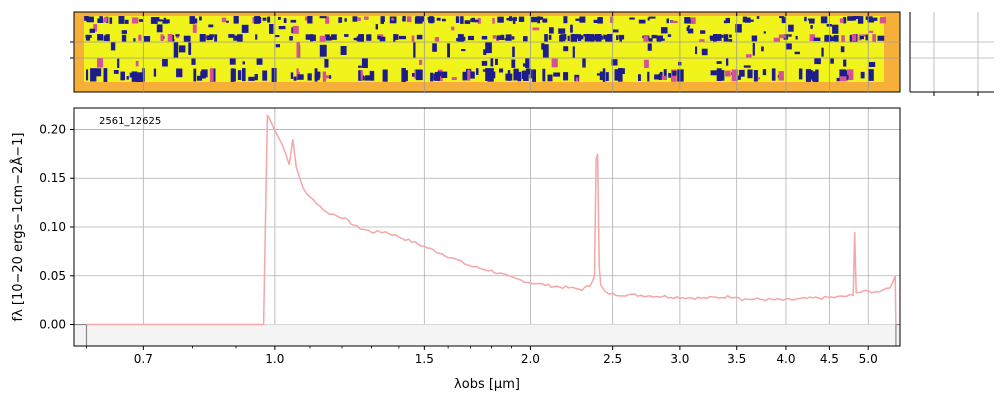 This screenshot has height=400, width=1000. What do you see at coordinates (56, 227) in the screenshot?
I see `y-axis-ticks: 0.00 0.05 0.10 0.15 0.20` at bounding box center [56, 227].